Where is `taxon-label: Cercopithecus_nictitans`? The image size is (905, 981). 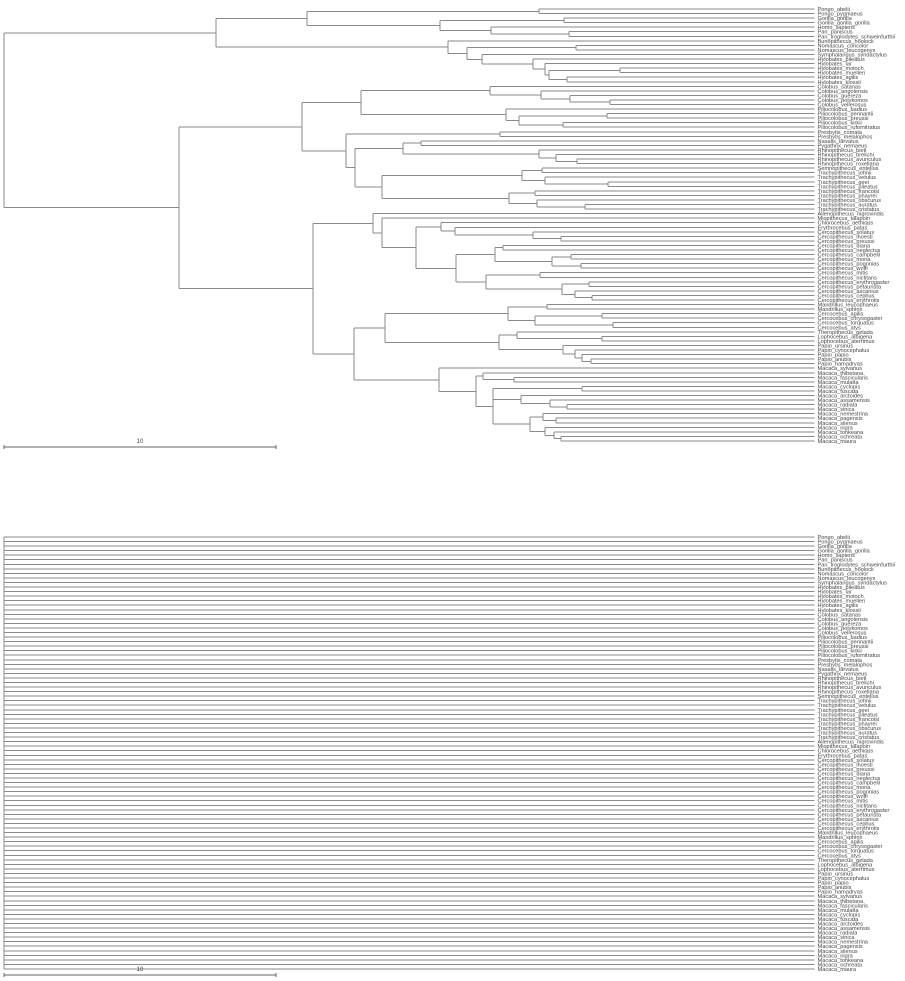 taxon-label: Cercopithecus_nictitans is located at coordinates (848, 806).